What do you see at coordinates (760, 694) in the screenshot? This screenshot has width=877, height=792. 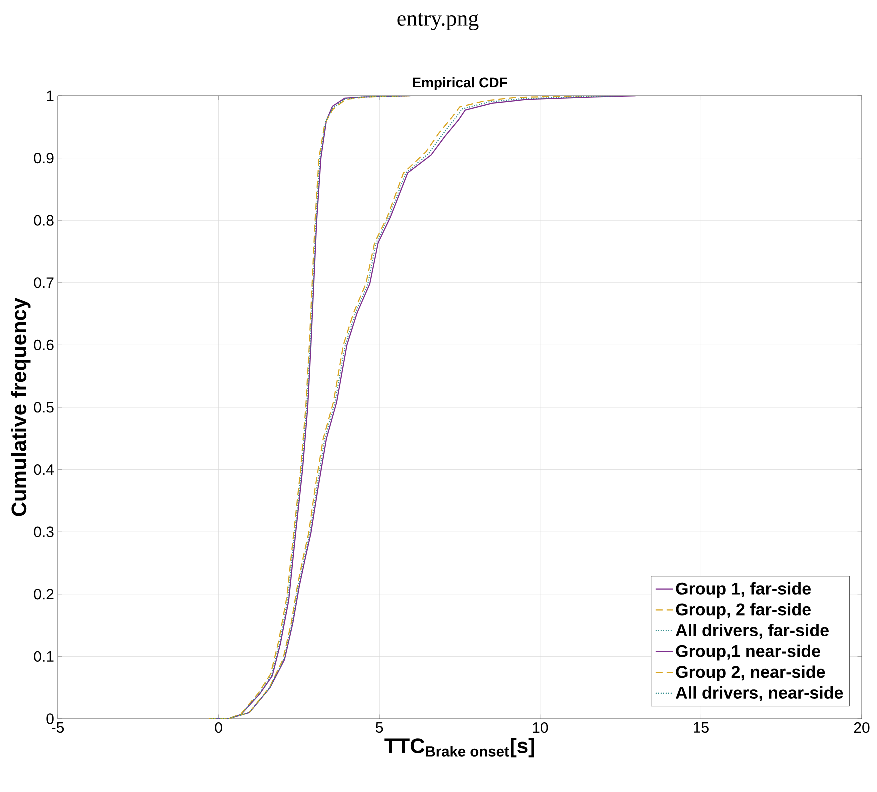 I see `legend-label: All drivers, near-side` at bounding box center [760, 694].